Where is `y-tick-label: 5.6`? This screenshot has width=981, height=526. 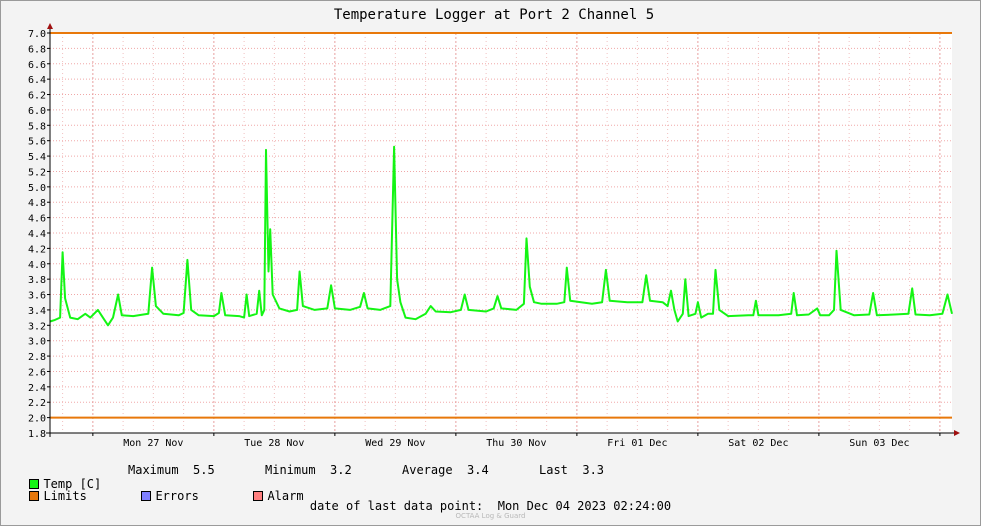 y-tick-label: 5.6 is located at coordinates (37, 142).